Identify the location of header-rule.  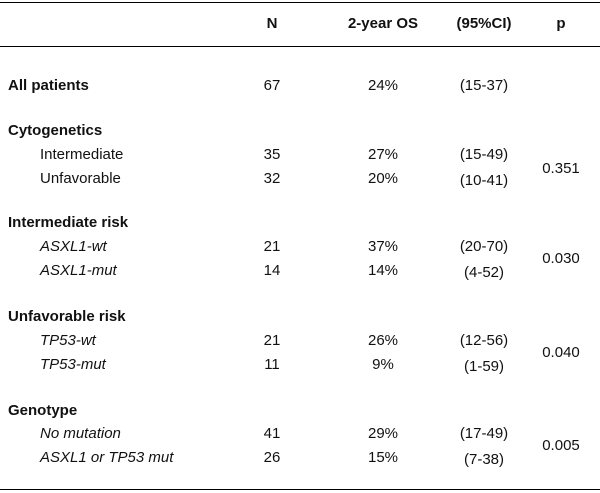
(300, 46).